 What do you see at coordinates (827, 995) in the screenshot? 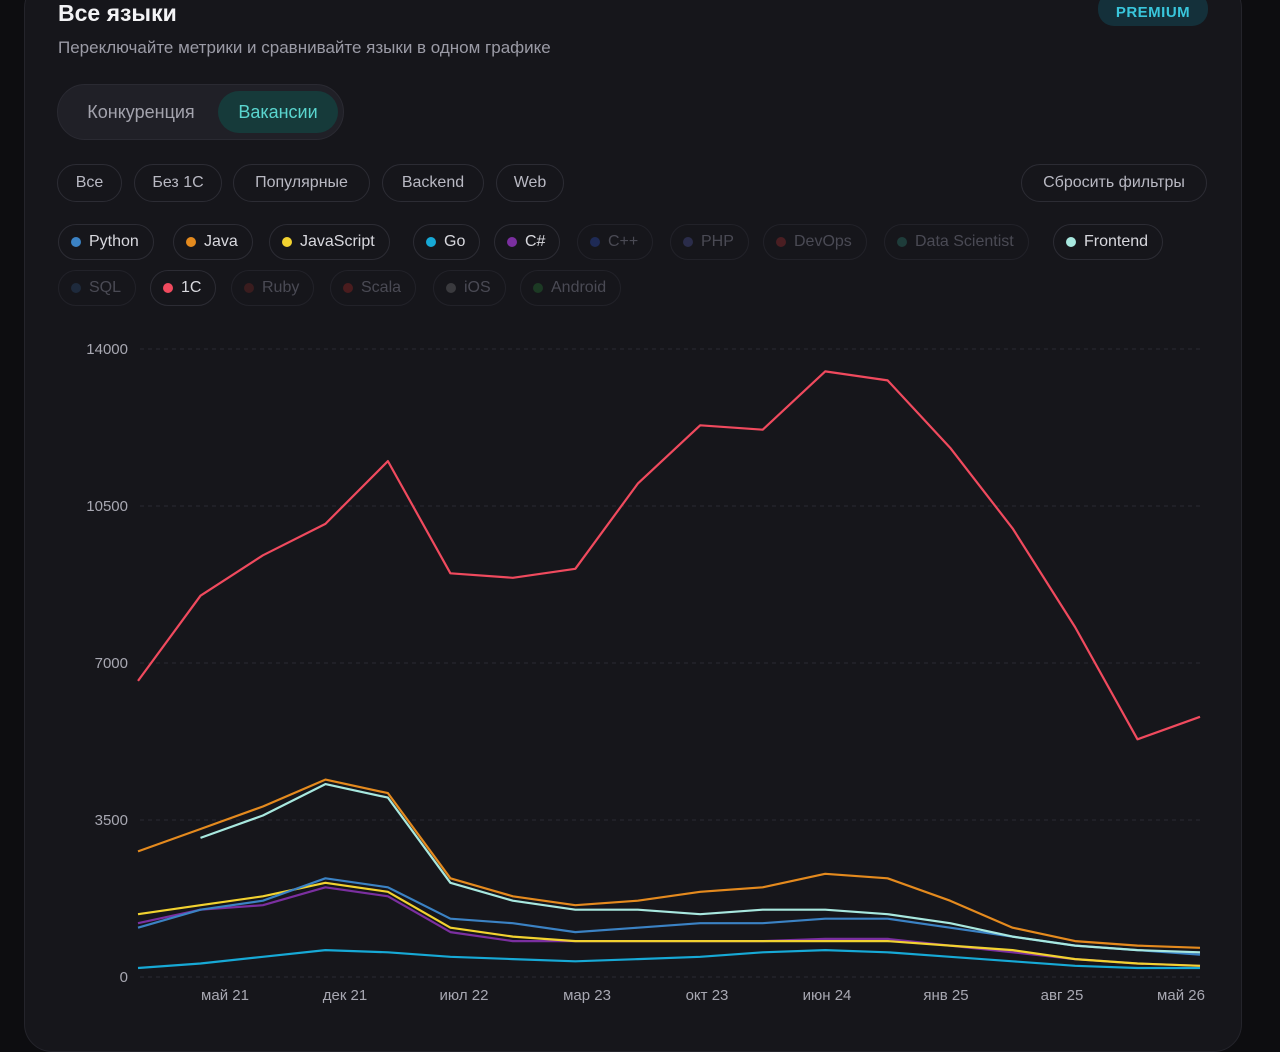
I see `x-tick-label: июн 24` at bounding box center [827, 995].